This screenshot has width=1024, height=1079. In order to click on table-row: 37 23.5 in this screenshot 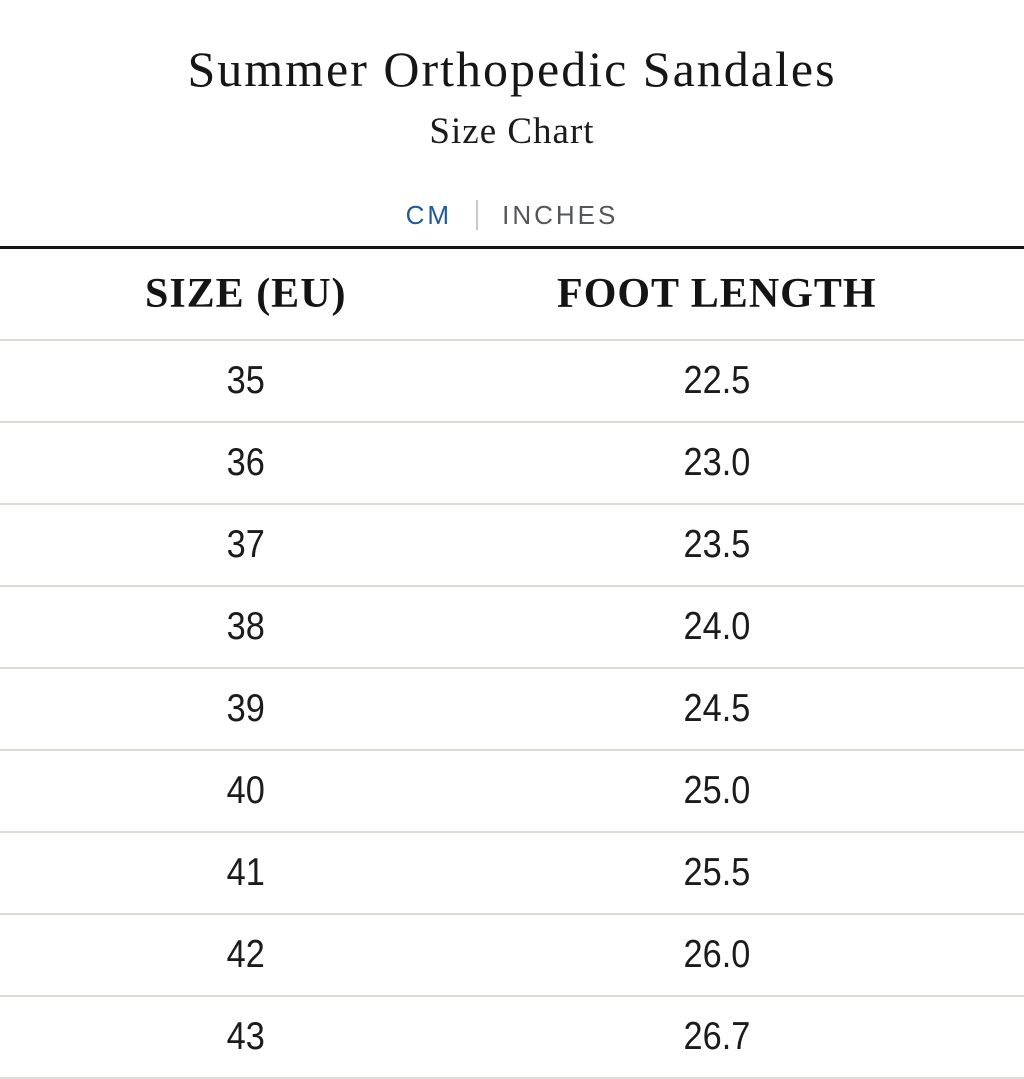, I will do `click(512, 545)`.